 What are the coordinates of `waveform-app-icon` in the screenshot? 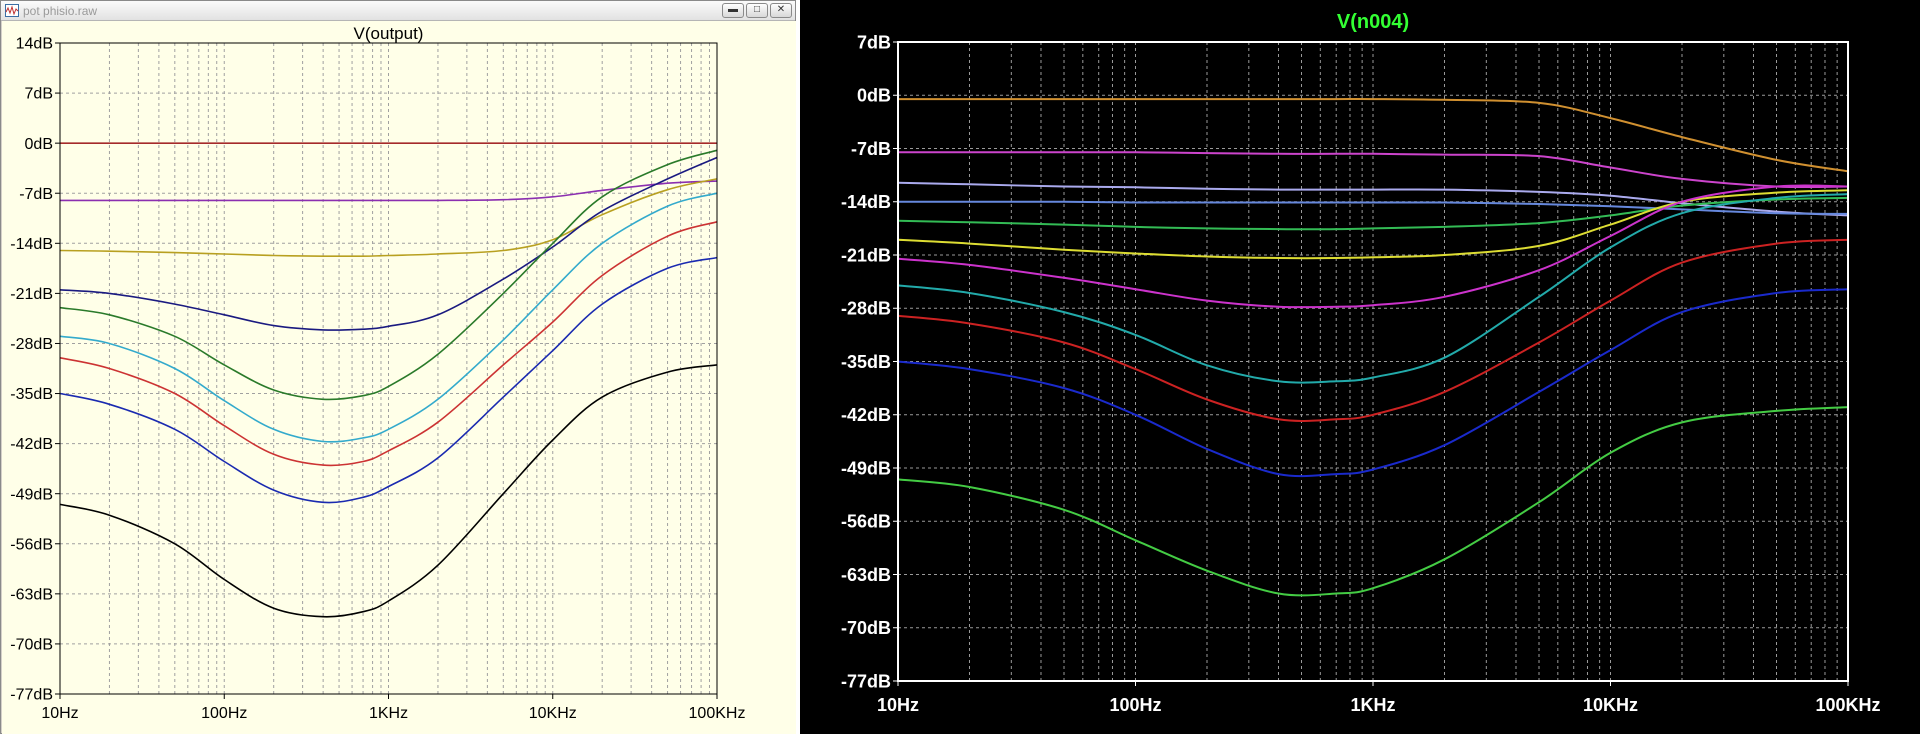 It's located at (12, 10).